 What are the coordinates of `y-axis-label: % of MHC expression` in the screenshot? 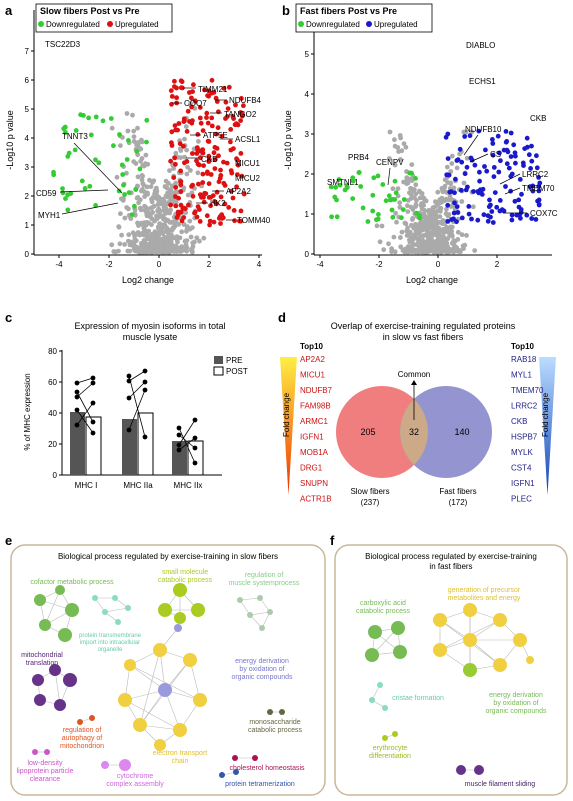 It's located at (27, 411).